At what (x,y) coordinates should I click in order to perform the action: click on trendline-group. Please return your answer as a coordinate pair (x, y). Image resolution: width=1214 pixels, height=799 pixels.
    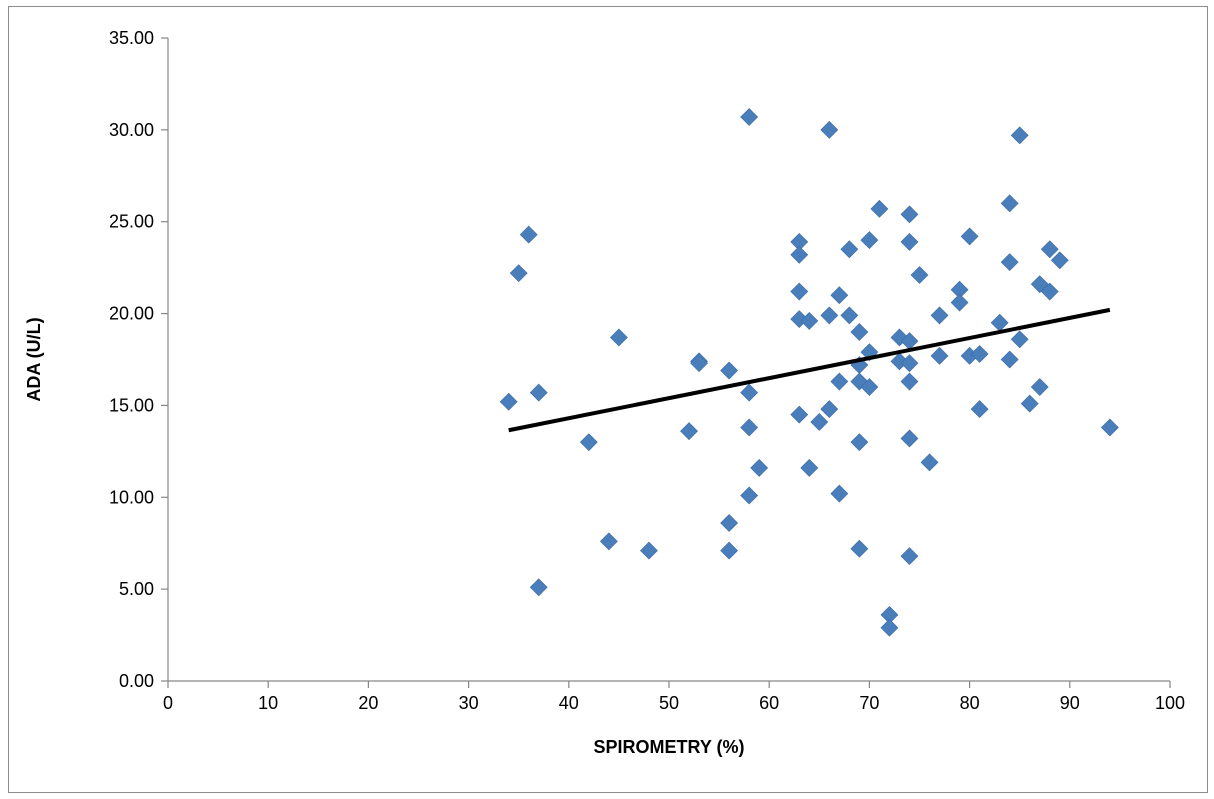
    Looking at the image, I should click on (809, 370).